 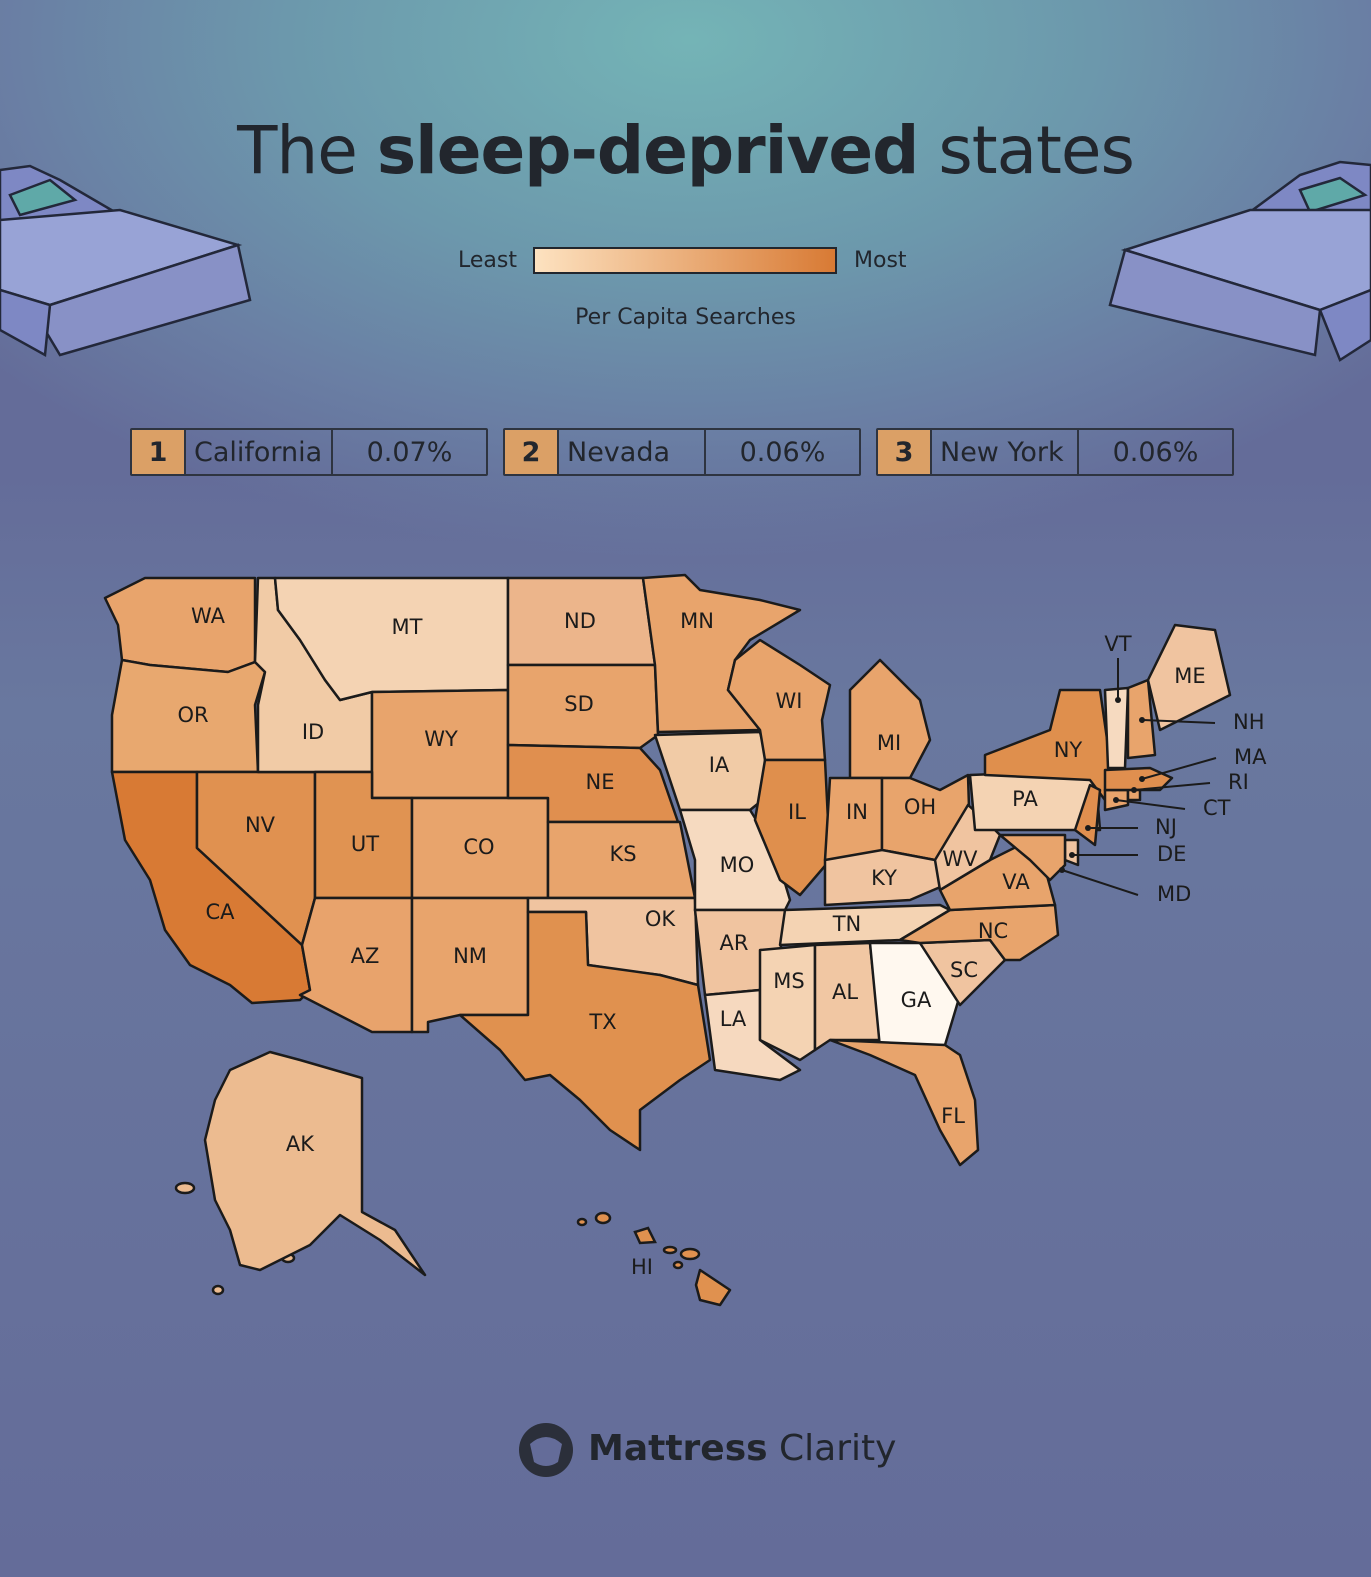 I want to click on title-post: states, so click(x=1036, y=150).